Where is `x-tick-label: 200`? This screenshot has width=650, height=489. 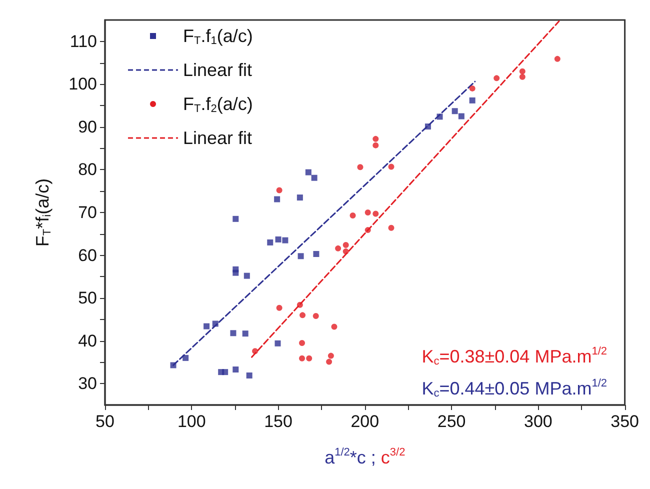
x-tick-label: 200 is located at coordinates (365, 421).